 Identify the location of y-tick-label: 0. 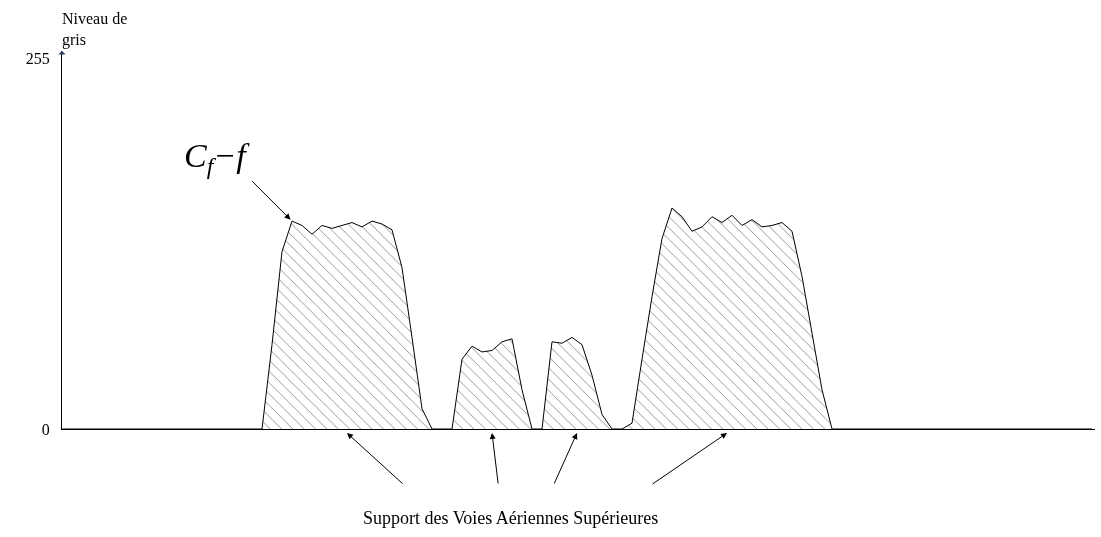
(45, 429).